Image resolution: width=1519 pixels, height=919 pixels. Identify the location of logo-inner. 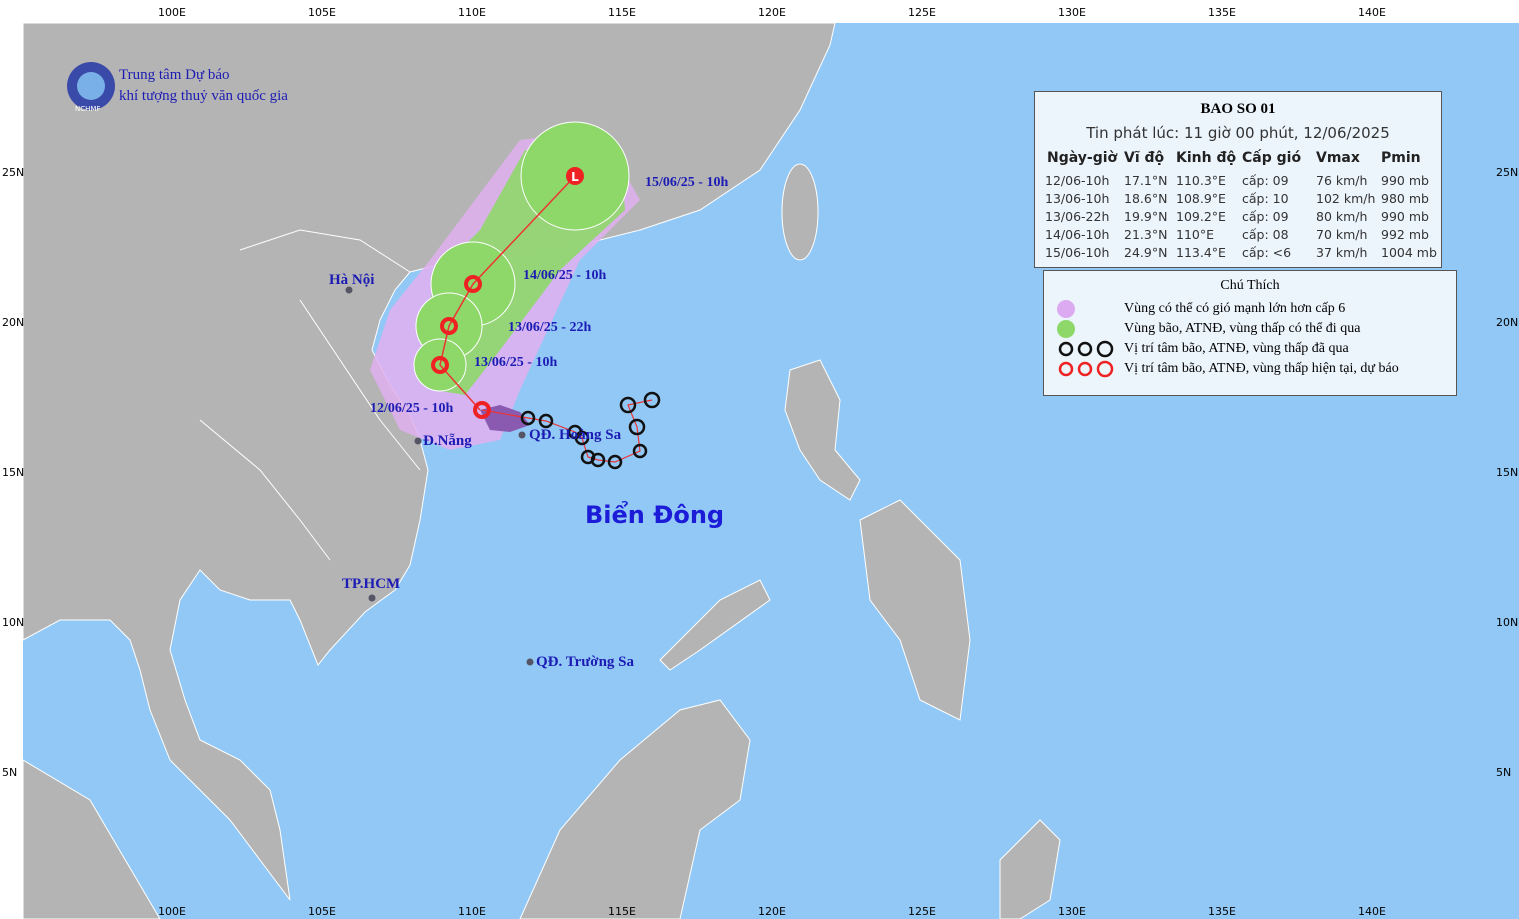
(91, 86).